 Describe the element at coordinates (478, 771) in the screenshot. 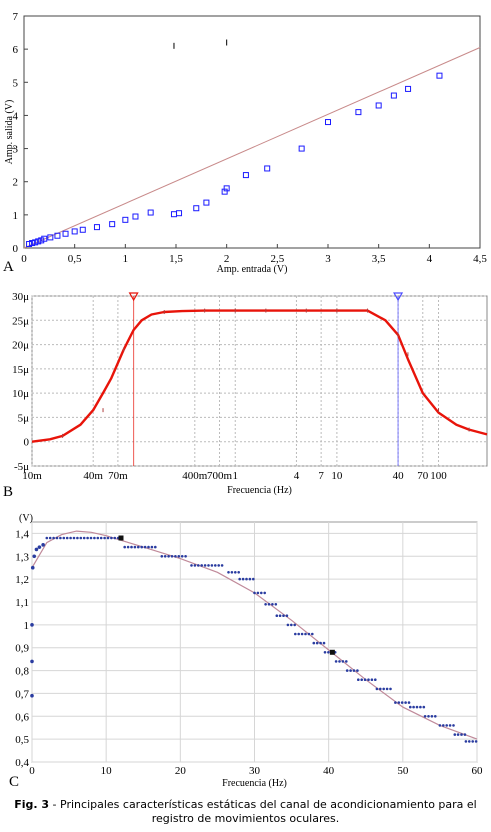

I see `x-tick-label: 60` at that location.